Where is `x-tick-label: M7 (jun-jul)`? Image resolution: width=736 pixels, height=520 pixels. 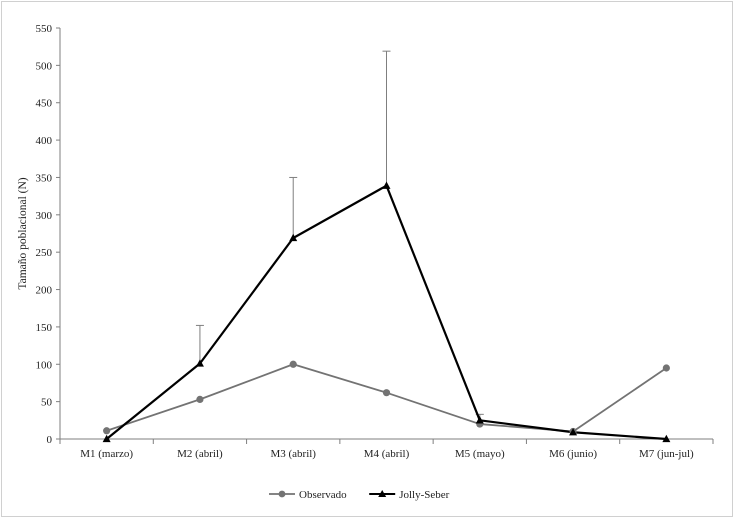
x-tick-label: M7 (jun-jul) is located at coordinates (666, 454).